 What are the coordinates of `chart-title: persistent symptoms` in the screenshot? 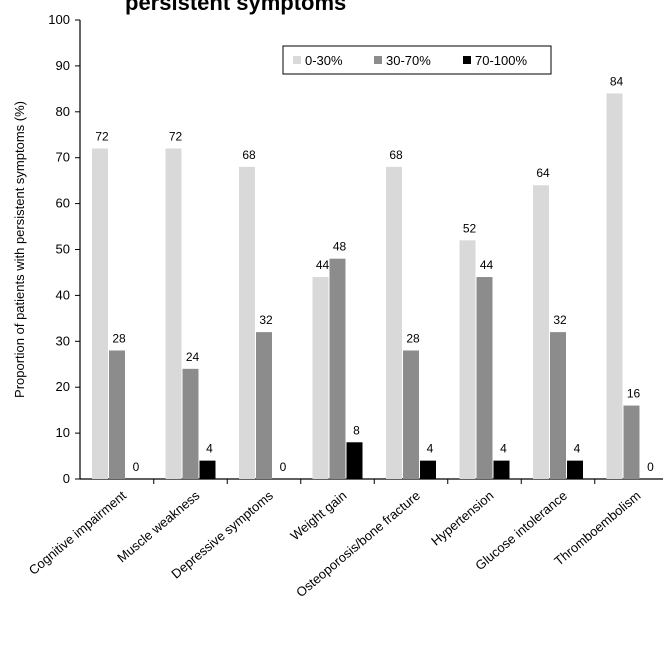 It's located at (236, 7).